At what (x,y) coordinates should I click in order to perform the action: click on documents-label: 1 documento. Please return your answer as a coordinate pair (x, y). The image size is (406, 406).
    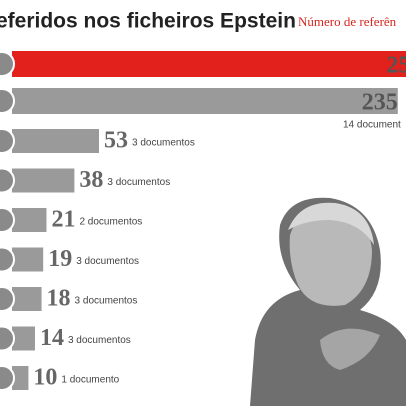
    Looking at the image, I should click on (90, 380).